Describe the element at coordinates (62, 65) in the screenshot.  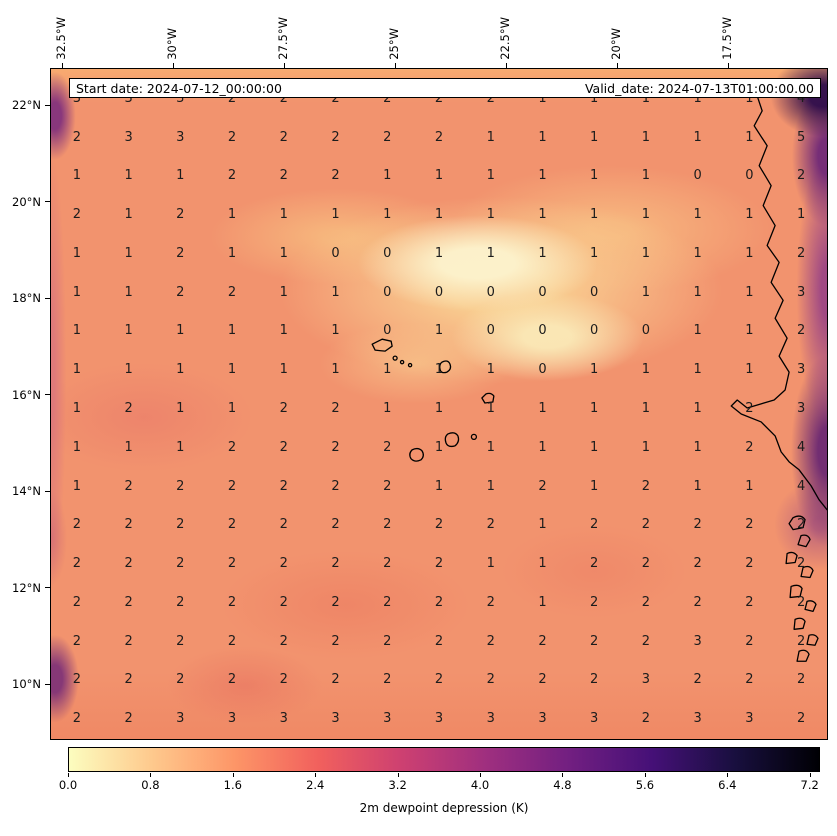
I see `x-tick-mark` at that location.